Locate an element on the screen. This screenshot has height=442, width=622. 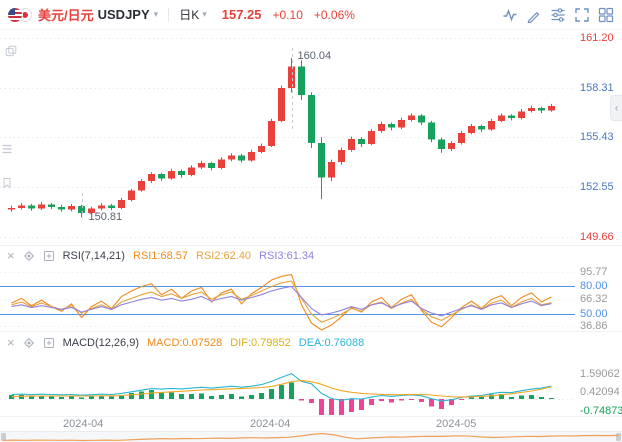
us-flag-icon is located at coordinates (15, 14).